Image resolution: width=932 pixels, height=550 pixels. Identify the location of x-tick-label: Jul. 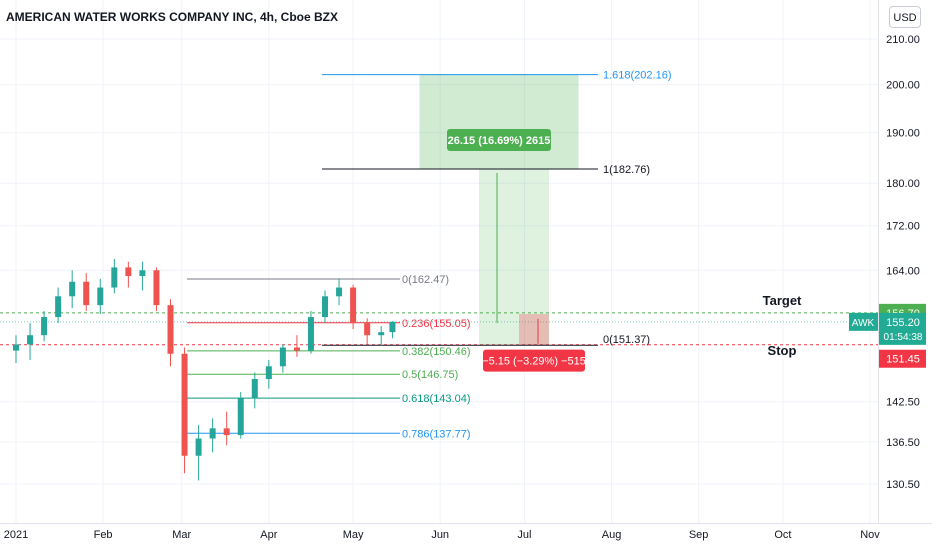
(524, 535).